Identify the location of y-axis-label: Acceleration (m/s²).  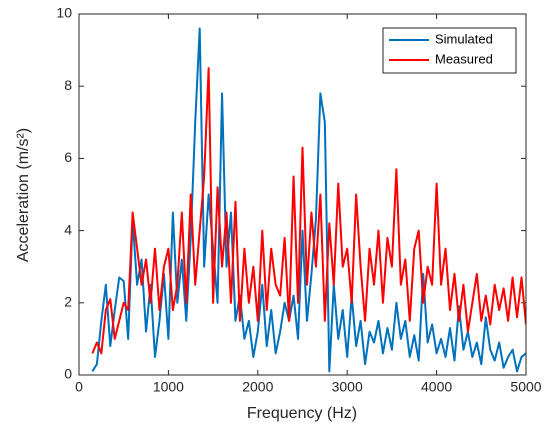
(23, 195).